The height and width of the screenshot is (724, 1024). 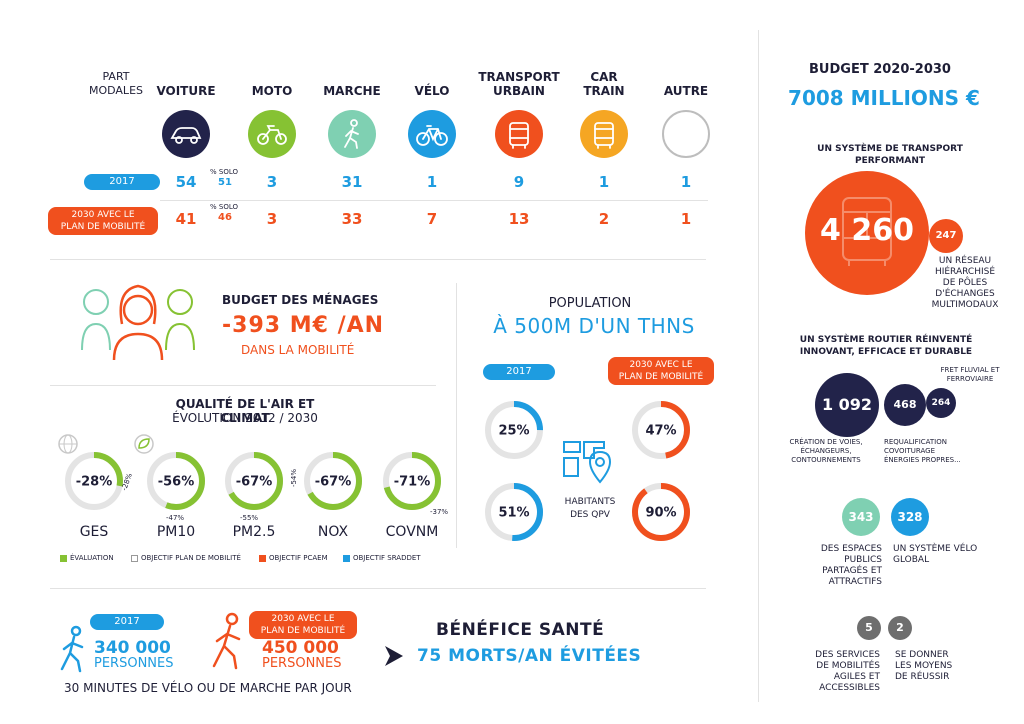 What do you see at coordinates (590, 509) in the screenshot?
I see `qpv-label: HABITANTS DES QPV` at bounding box center [590, 509].